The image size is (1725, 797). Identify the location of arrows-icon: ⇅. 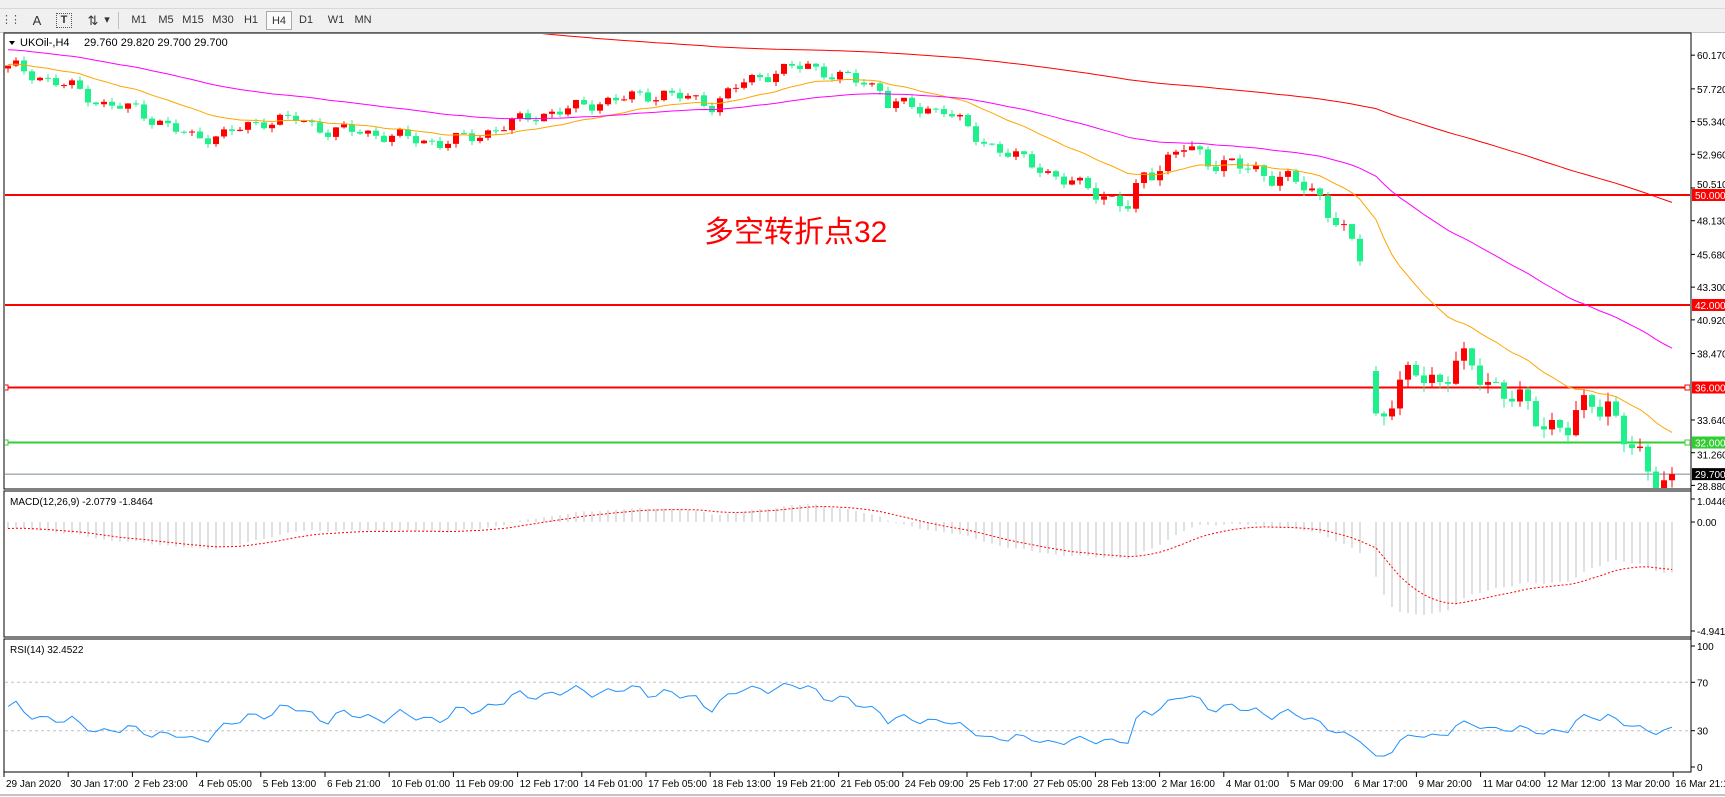
(93, 20).